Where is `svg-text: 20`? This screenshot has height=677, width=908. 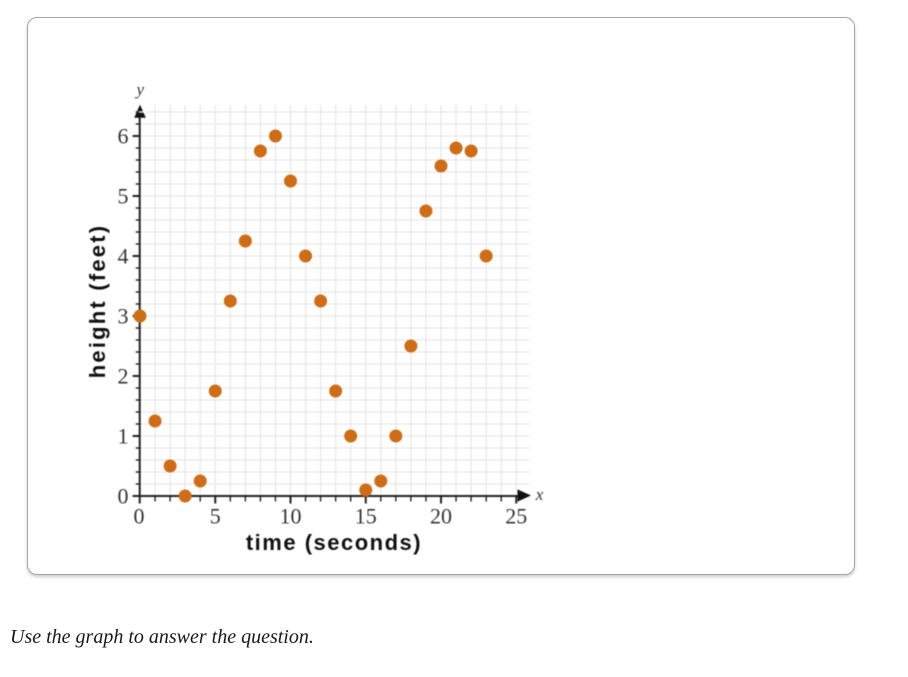 svg-text: 20 is located at coordinates (441, 516).